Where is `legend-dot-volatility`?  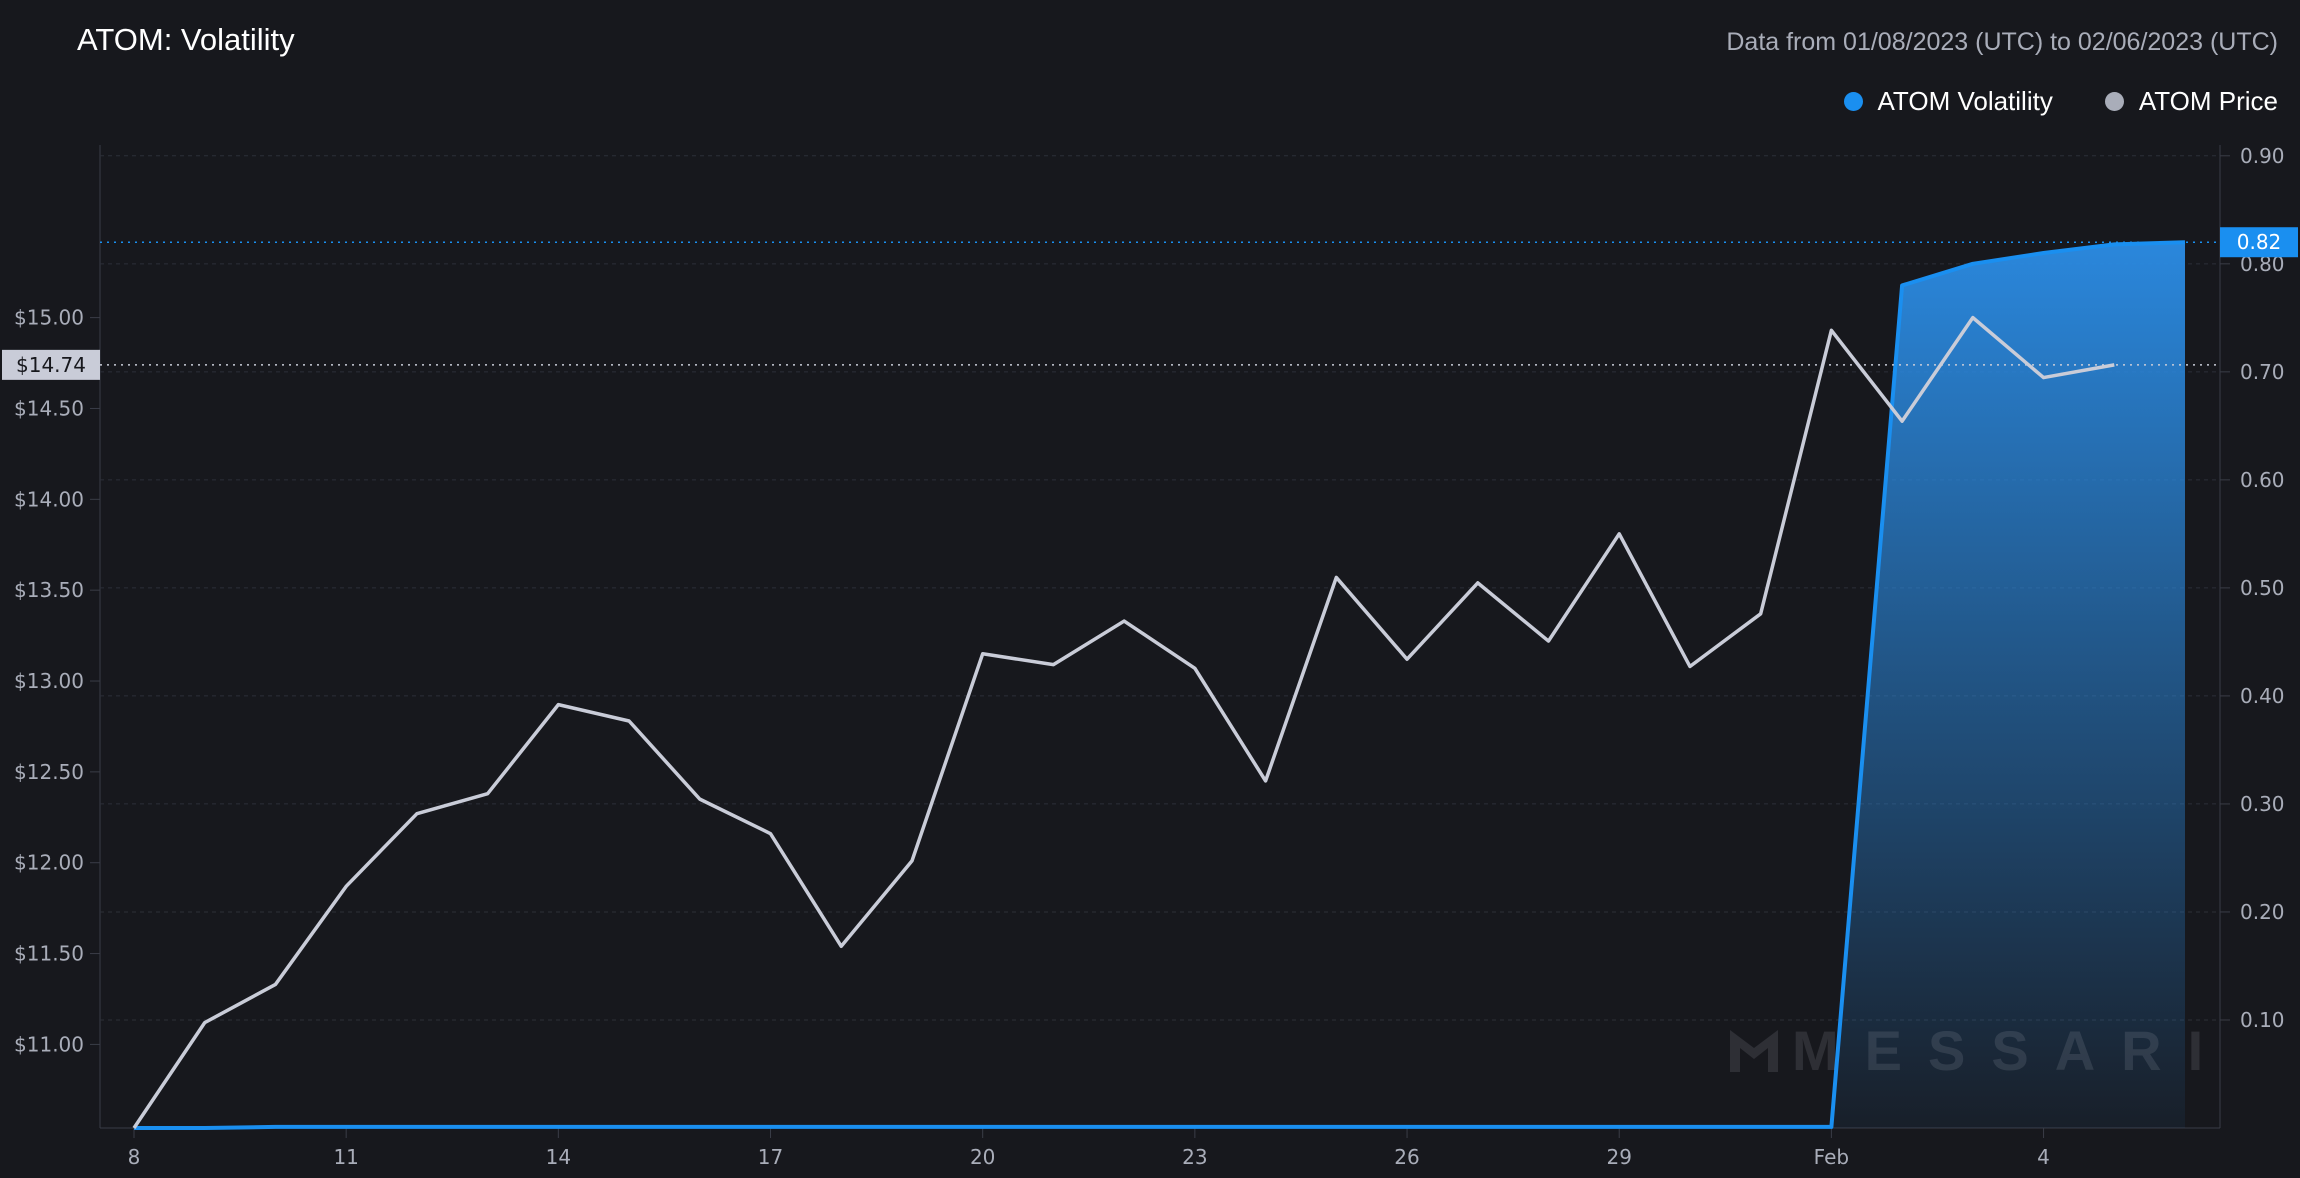
legend-dot-volatility is located at coordinates (1853, 101).